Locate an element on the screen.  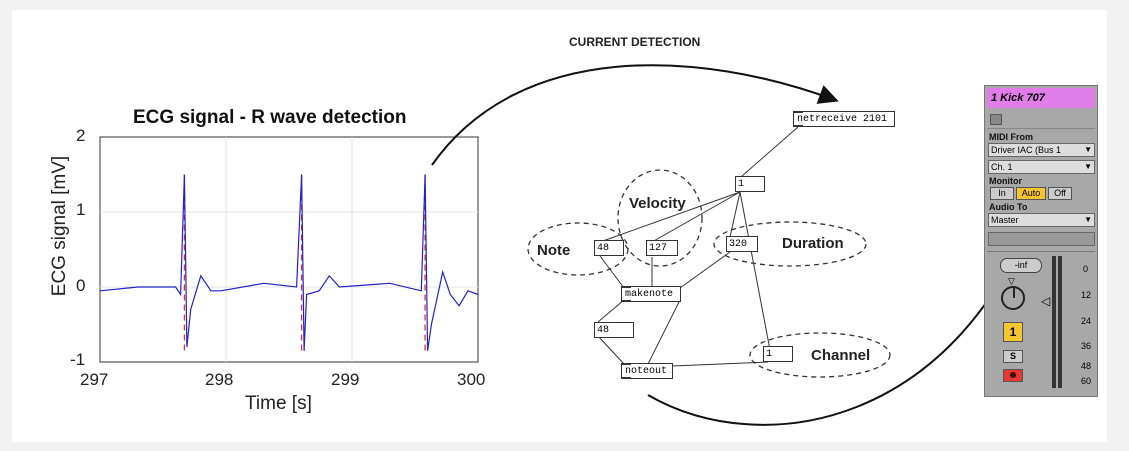
midi-from-label: MIDI From is located at coordinates (1011, 137).